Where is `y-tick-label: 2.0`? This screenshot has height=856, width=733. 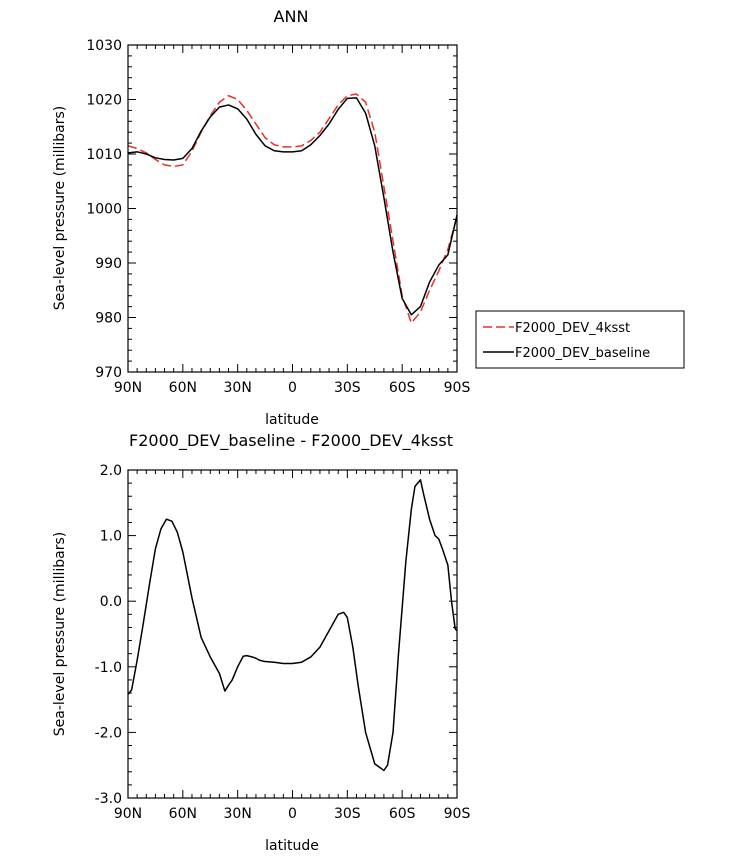 y-tick-label: 2.0 is located at coordinates (111, 471).